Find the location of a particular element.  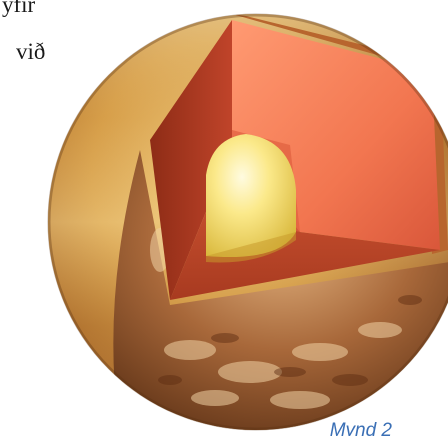

body-text-fragment: yfir is located at coordinates (19, 8).